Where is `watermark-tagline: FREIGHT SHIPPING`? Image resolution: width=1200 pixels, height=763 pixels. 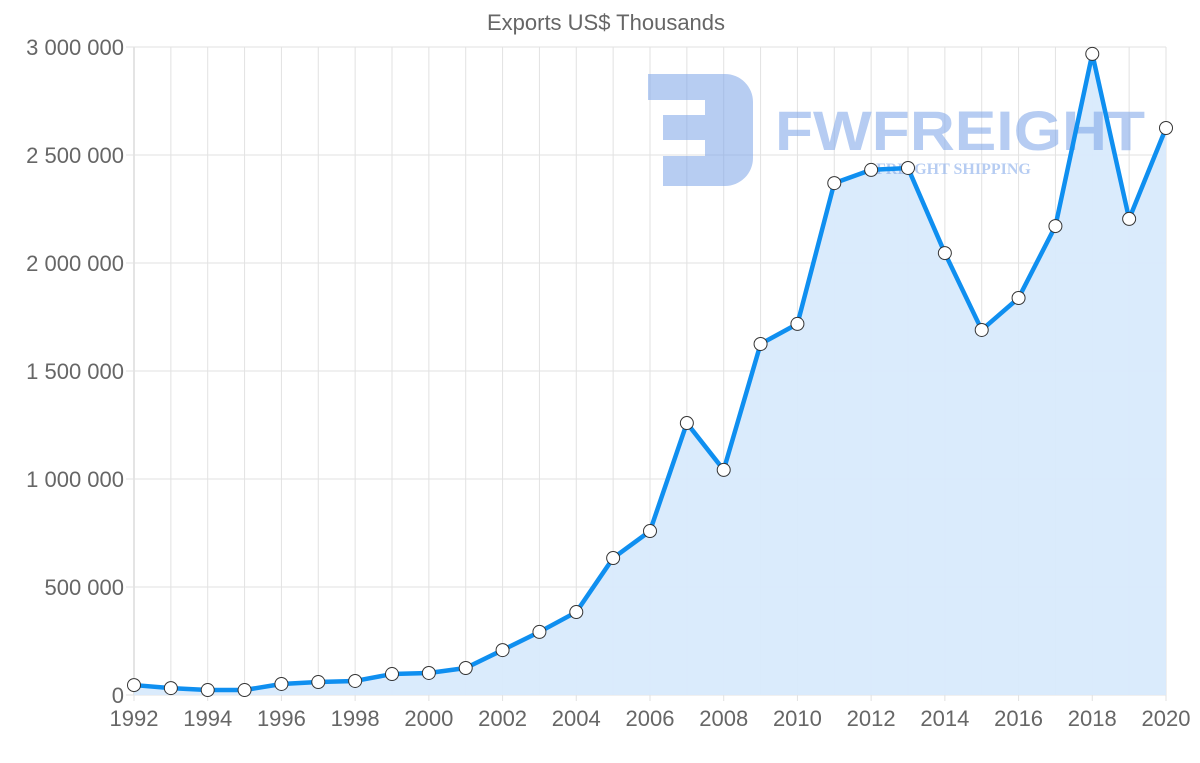
watermark-tagline: FREIGHT SHIPPING is located at coordinates (953, 169).